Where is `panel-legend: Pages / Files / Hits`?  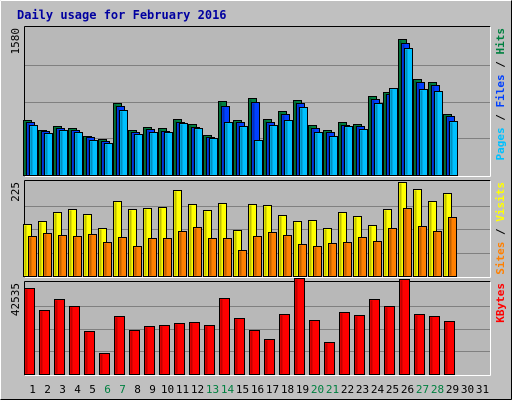 panel-legend: Pages / Files / Hits is located at coordinates (500, 94).